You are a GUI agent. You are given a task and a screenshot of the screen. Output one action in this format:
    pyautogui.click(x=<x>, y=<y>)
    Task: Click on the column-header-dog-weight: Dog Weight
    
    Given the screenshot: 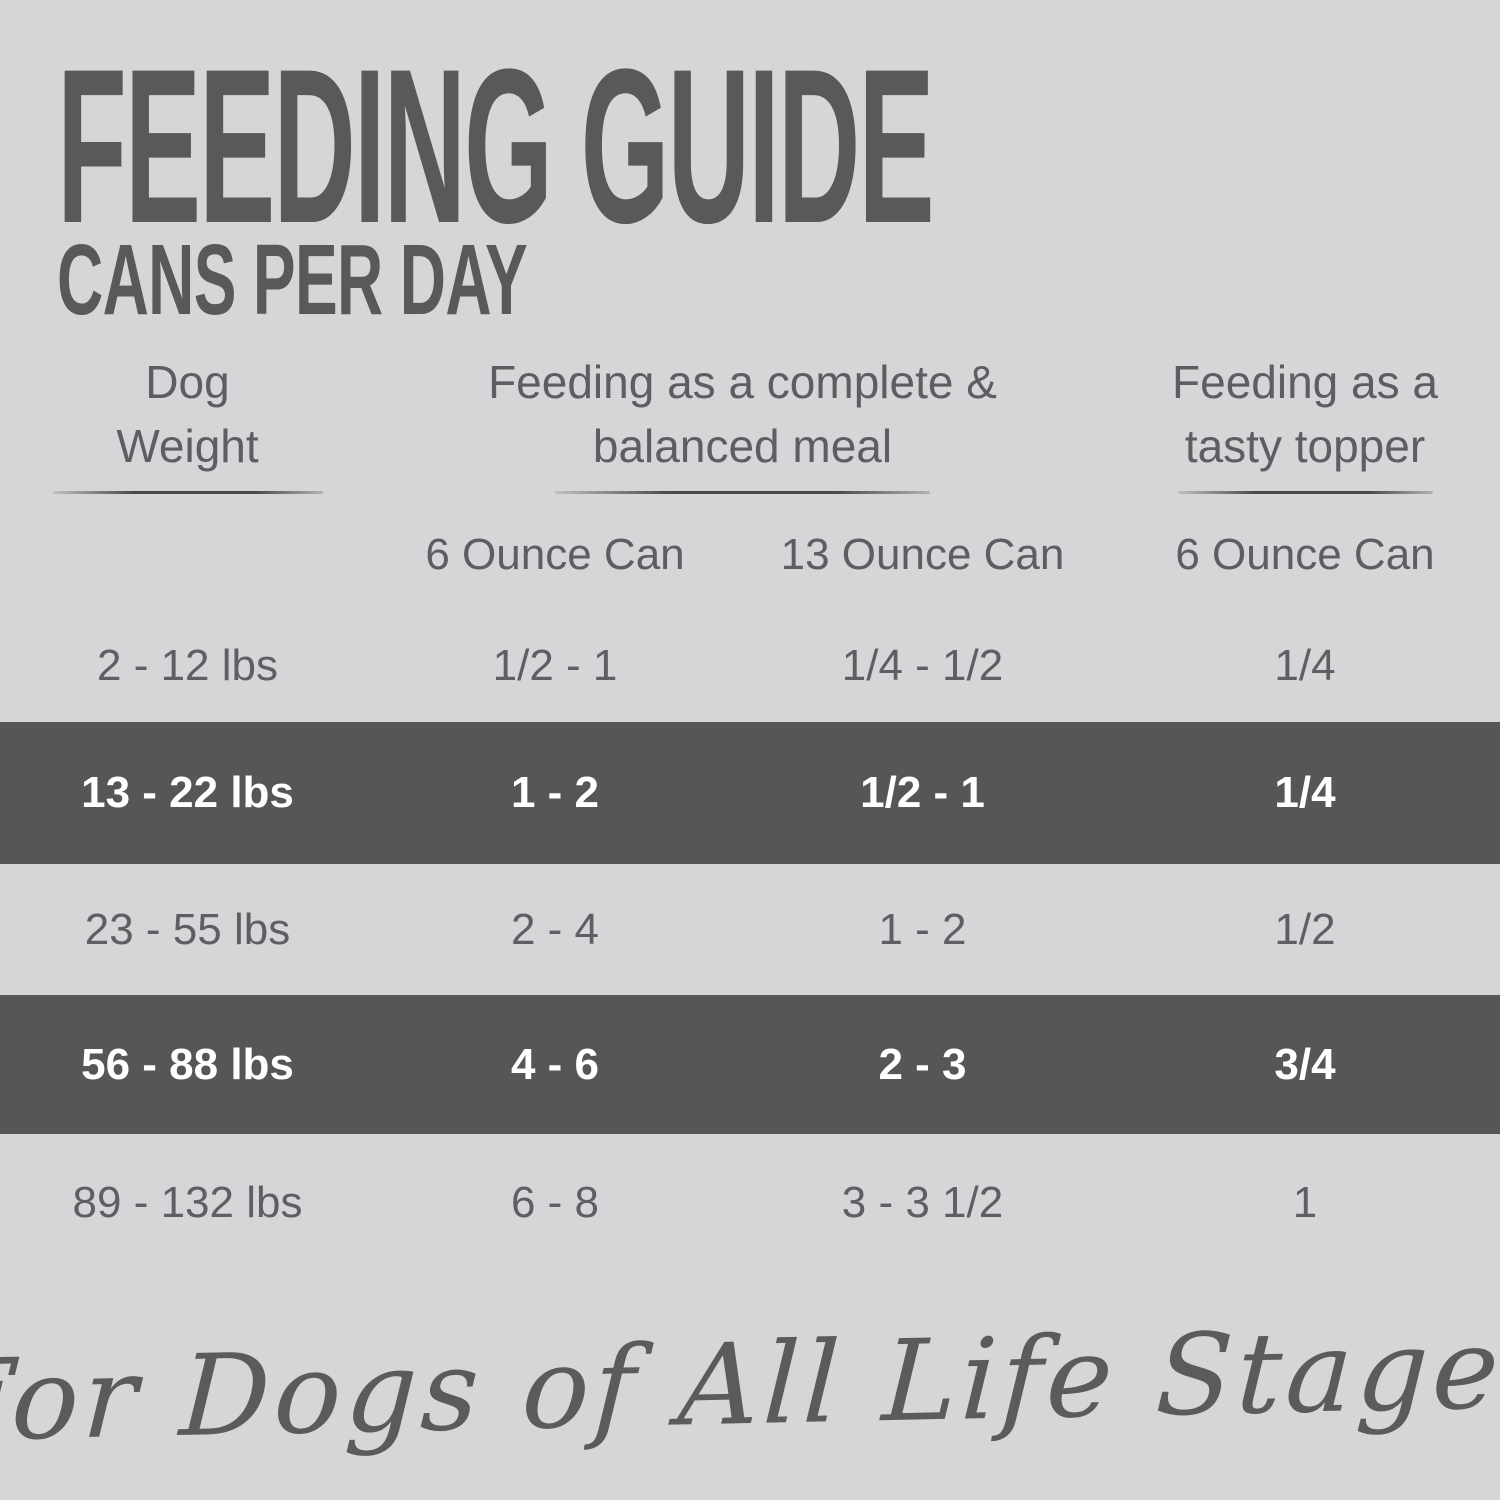 What is the action you would take?
    pyautogui.click(x=187, y=425)
    